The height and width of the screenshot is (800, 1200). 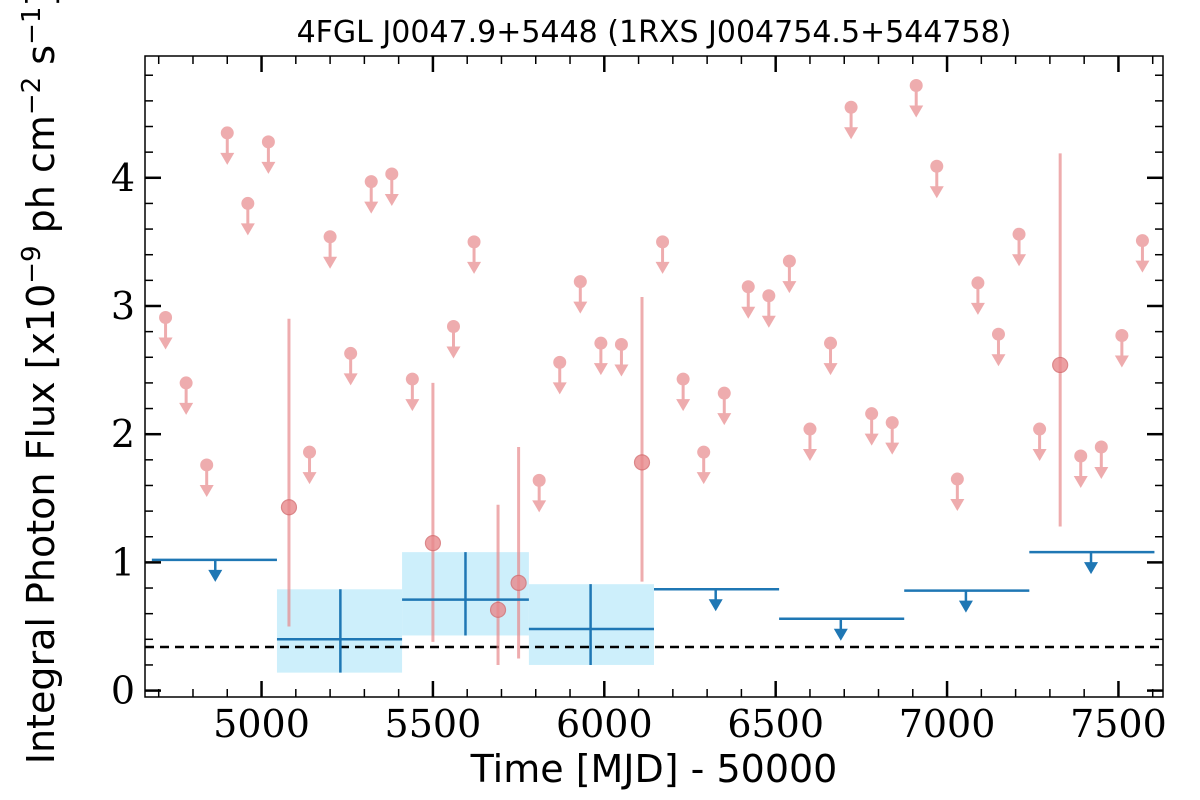 I want to click on y-axis-label-superscript: −2, so click(x=32, y=96).